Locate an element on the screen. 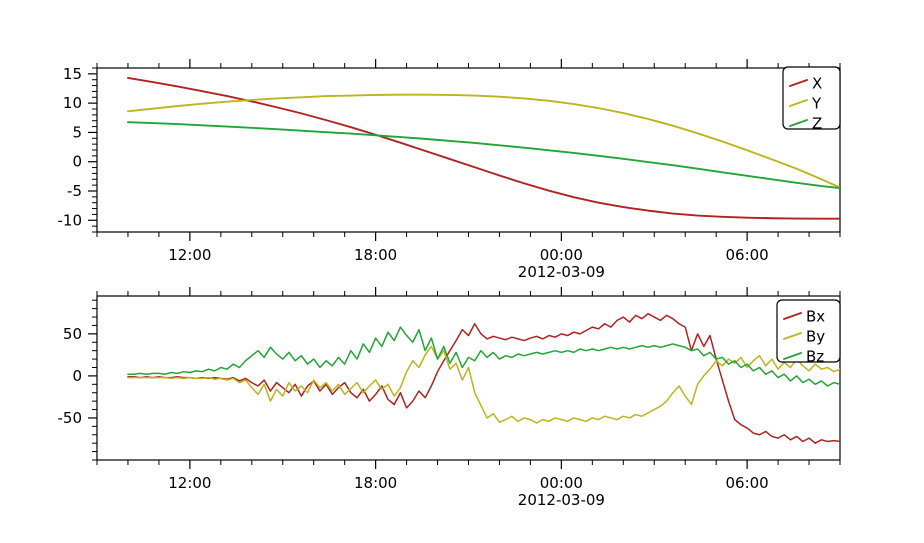 Image resolution: width=924 pixels, height=543 pixels. y-tick-label: 10 is located at coordinates (72, 103).